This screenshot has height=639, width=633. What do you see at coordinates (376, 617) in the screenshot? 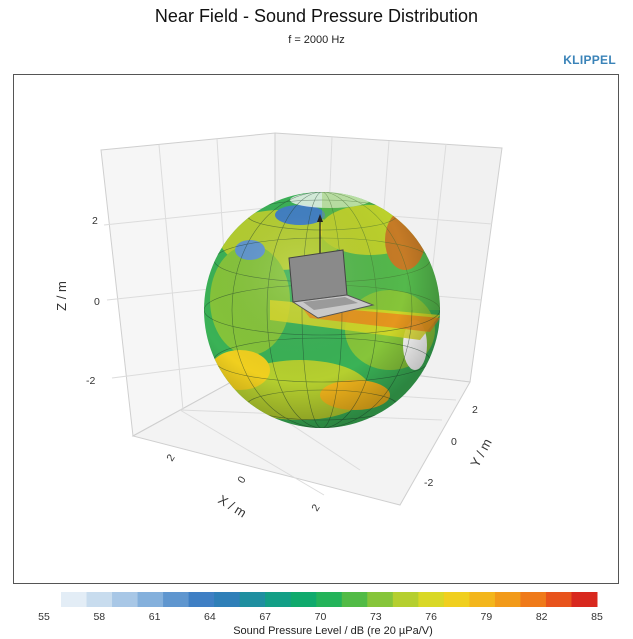
I see `colorbar-tick: 73` at bounding box center [376, 617].